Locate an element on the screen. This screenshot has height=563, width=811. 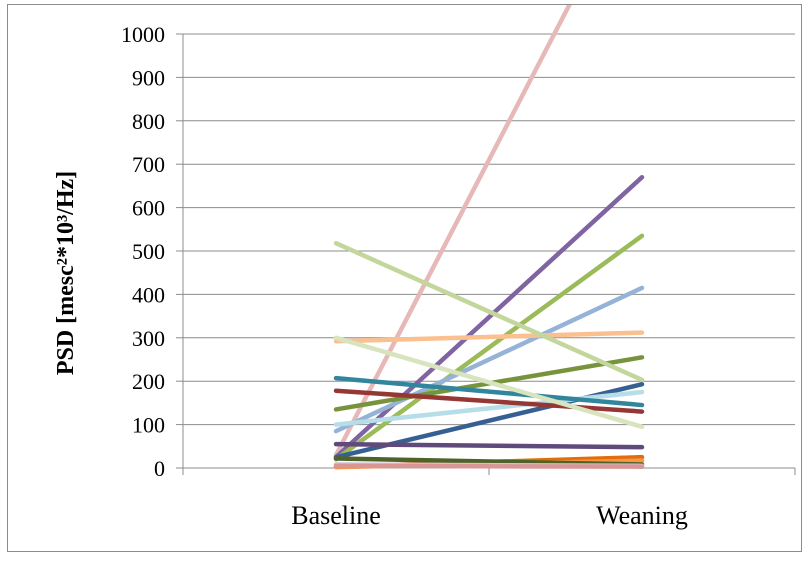
y-tick-label: 0 is located at coordinates (159, 468).